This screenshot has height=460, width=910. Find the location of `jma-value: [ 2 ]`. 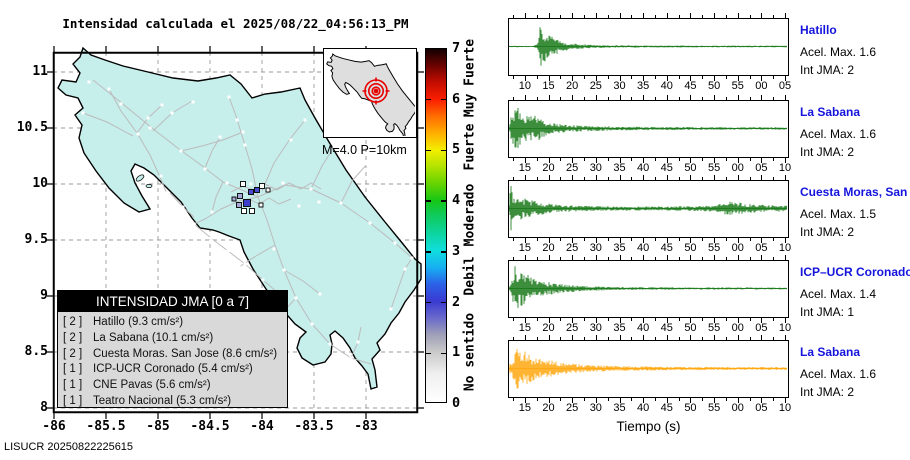

jma-value: [ 2 ] is located at coordinates (73, 337).